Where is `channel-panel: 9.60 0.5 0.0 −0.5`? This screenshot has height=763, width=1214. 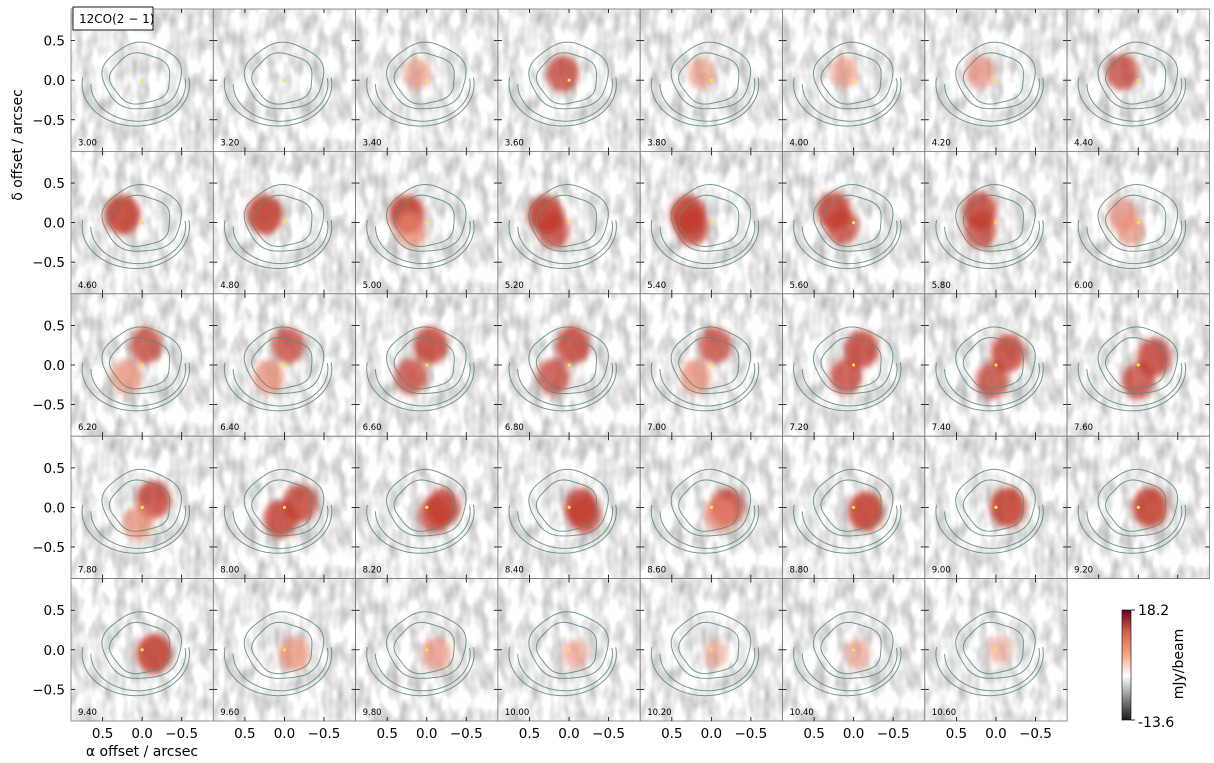
channel-panel: 9.60 0.5 0.0 −0.5 is located at coordinates (284, 660).